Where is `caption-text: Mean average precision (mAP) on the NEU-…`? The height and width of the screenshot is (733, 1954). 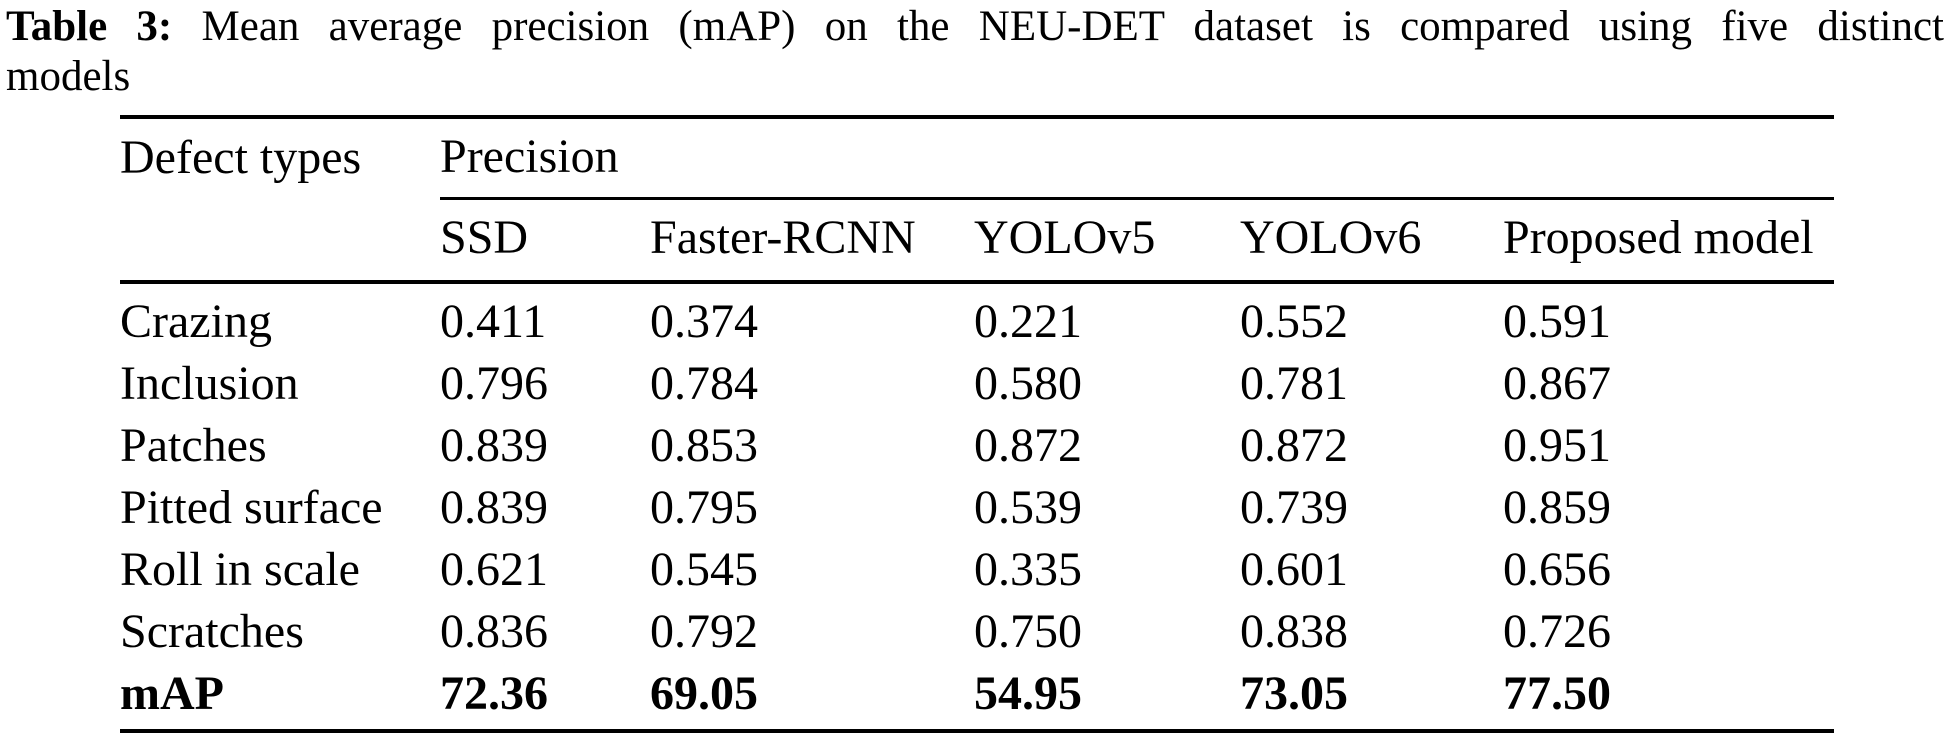
caption-text: Mean average precision (mAP) on the NEU-… is located at coordinates (1058, 26).